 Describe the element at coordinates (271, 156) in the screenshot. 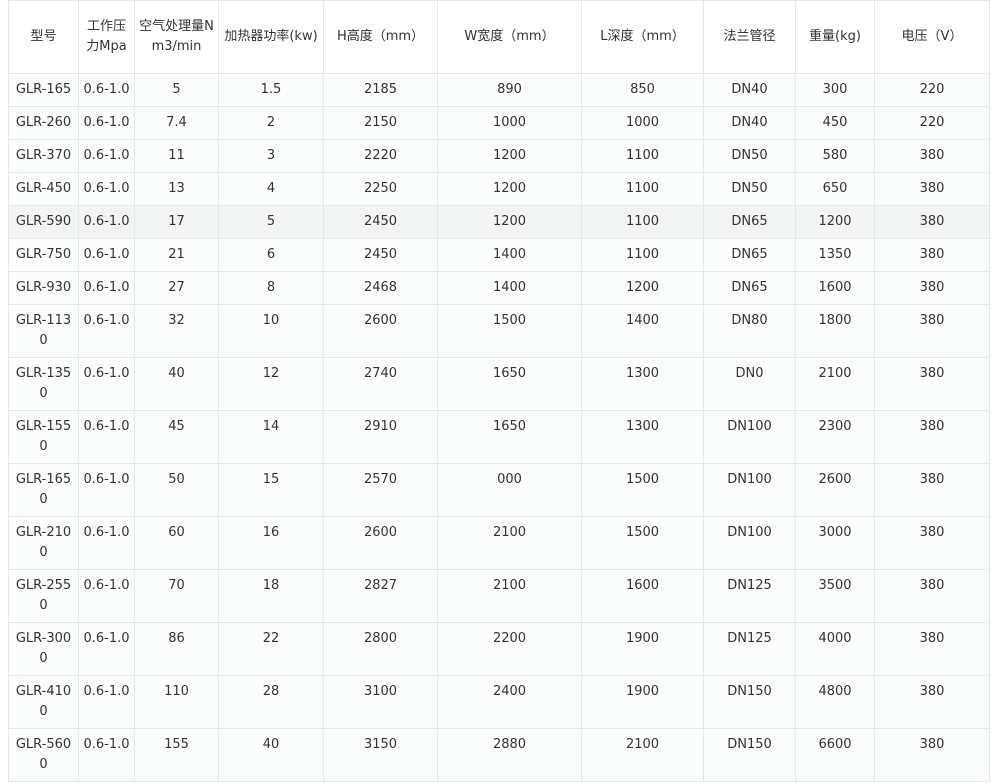

I see `cell-heater-power: 3` at that location.